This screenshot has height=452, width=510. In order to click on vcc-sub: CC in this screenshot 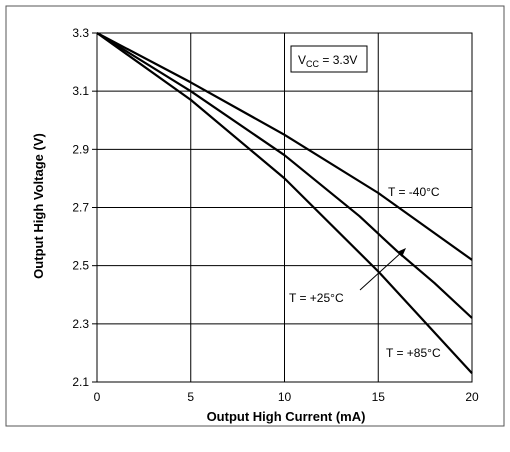, I will do `click(312, 64)`.